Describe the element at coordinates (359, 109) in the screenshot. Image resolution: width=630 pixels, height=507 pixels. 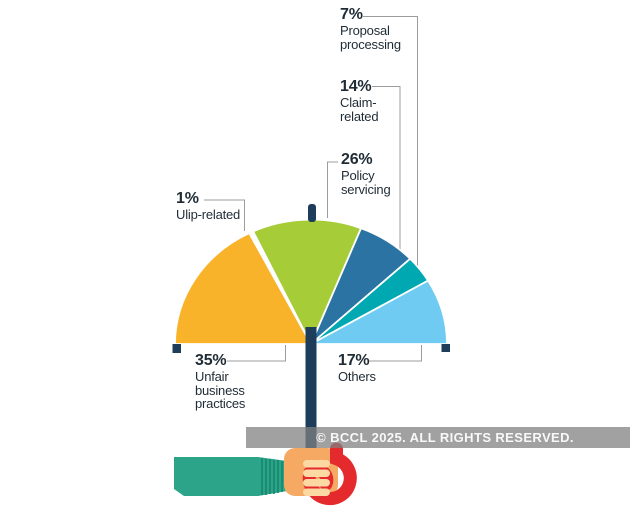
I see `label-claim-name: Claim- related` at that location.